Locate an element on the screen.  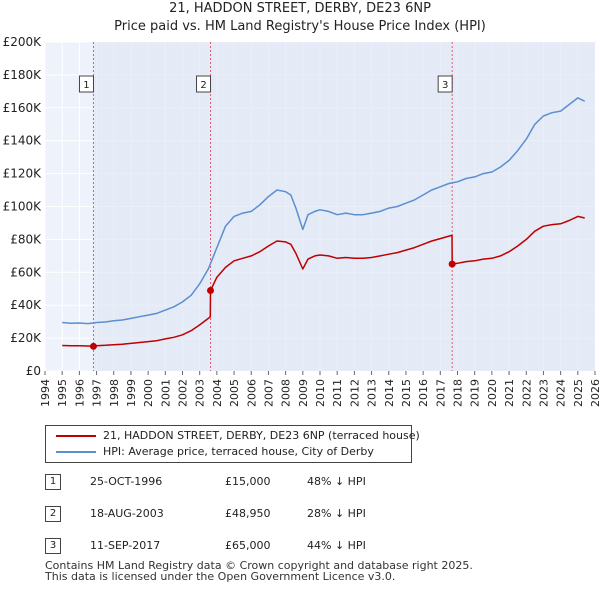
y-tick-label: £180K is located at coordinates (23, 75).